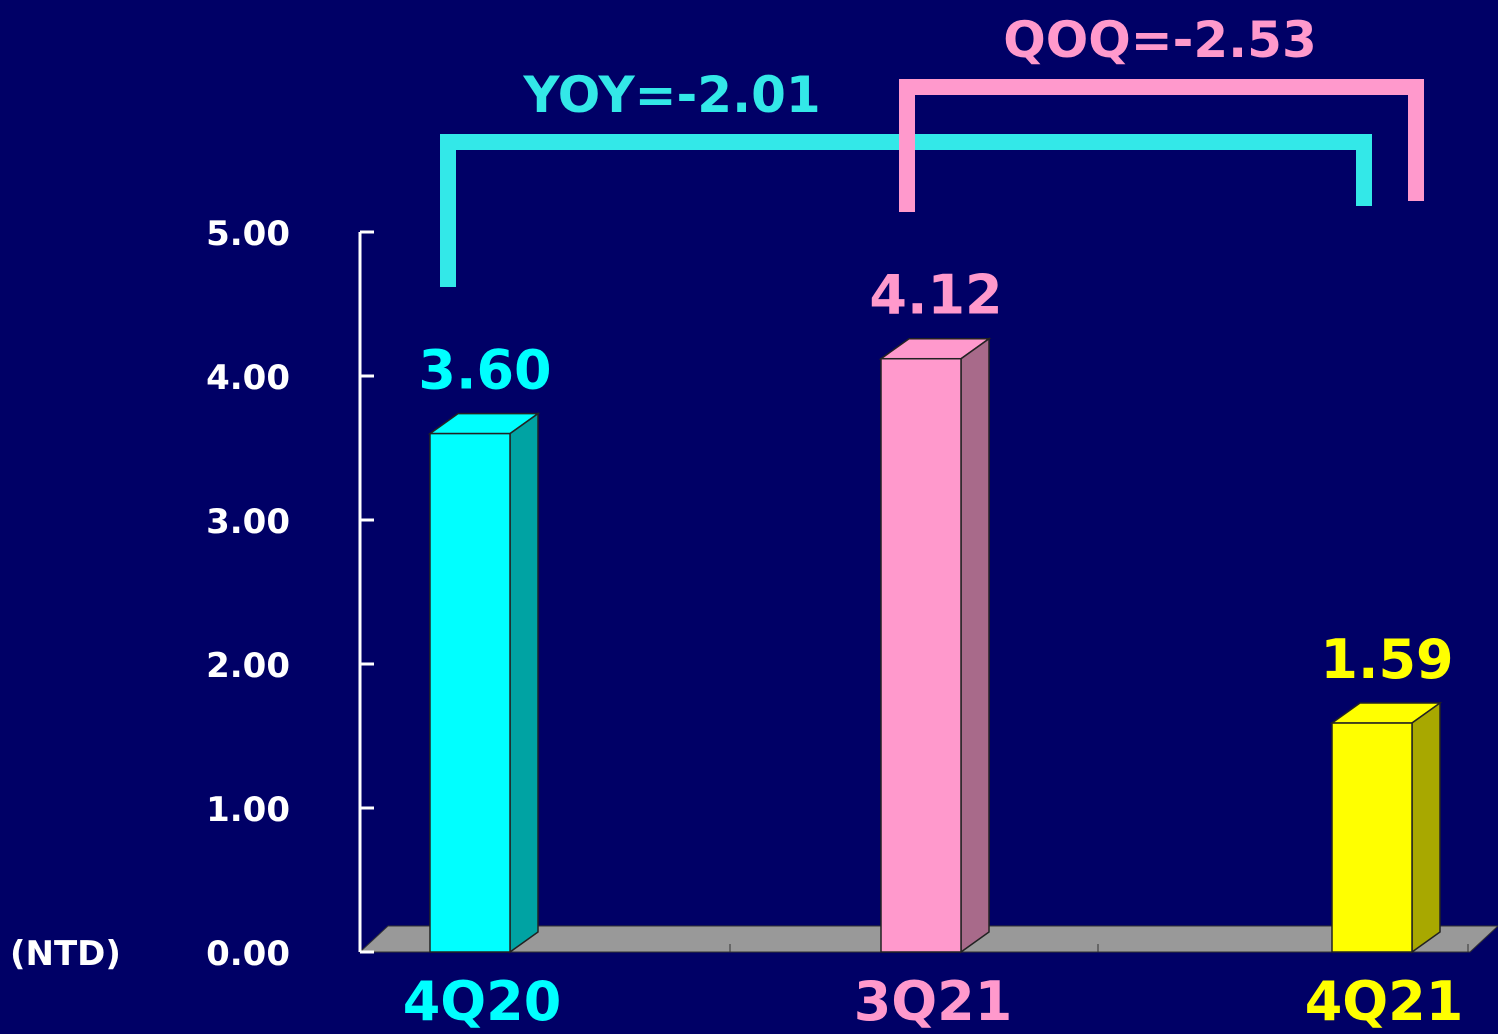  What do you see at coordinates (248, 810) in the screenshot?
I see `y-tick-label: 1.00` at bounding box center [248, 810].